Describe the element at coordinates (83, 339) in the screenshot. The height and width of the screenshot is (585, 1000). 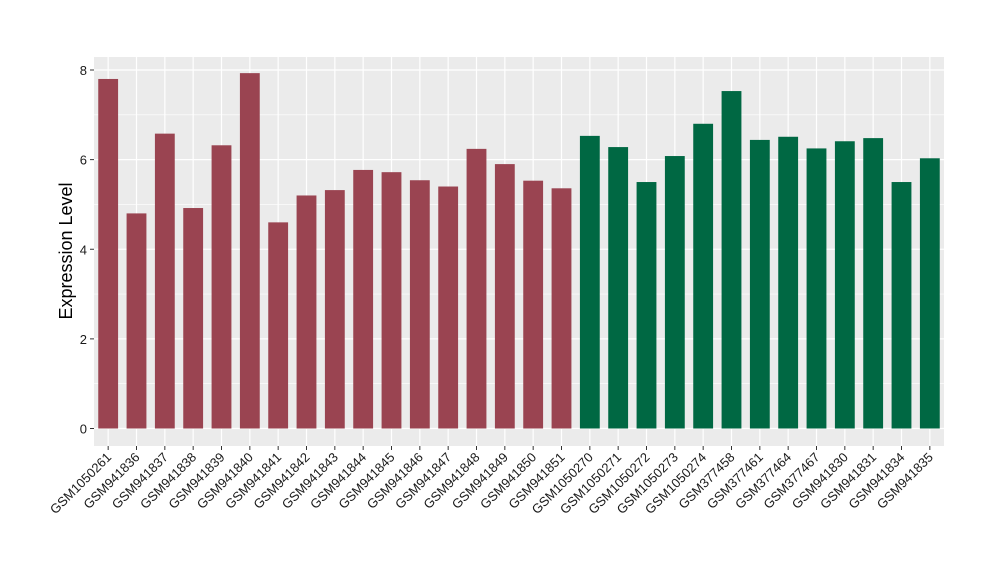
I see `y-tick-label: 2` at that location.